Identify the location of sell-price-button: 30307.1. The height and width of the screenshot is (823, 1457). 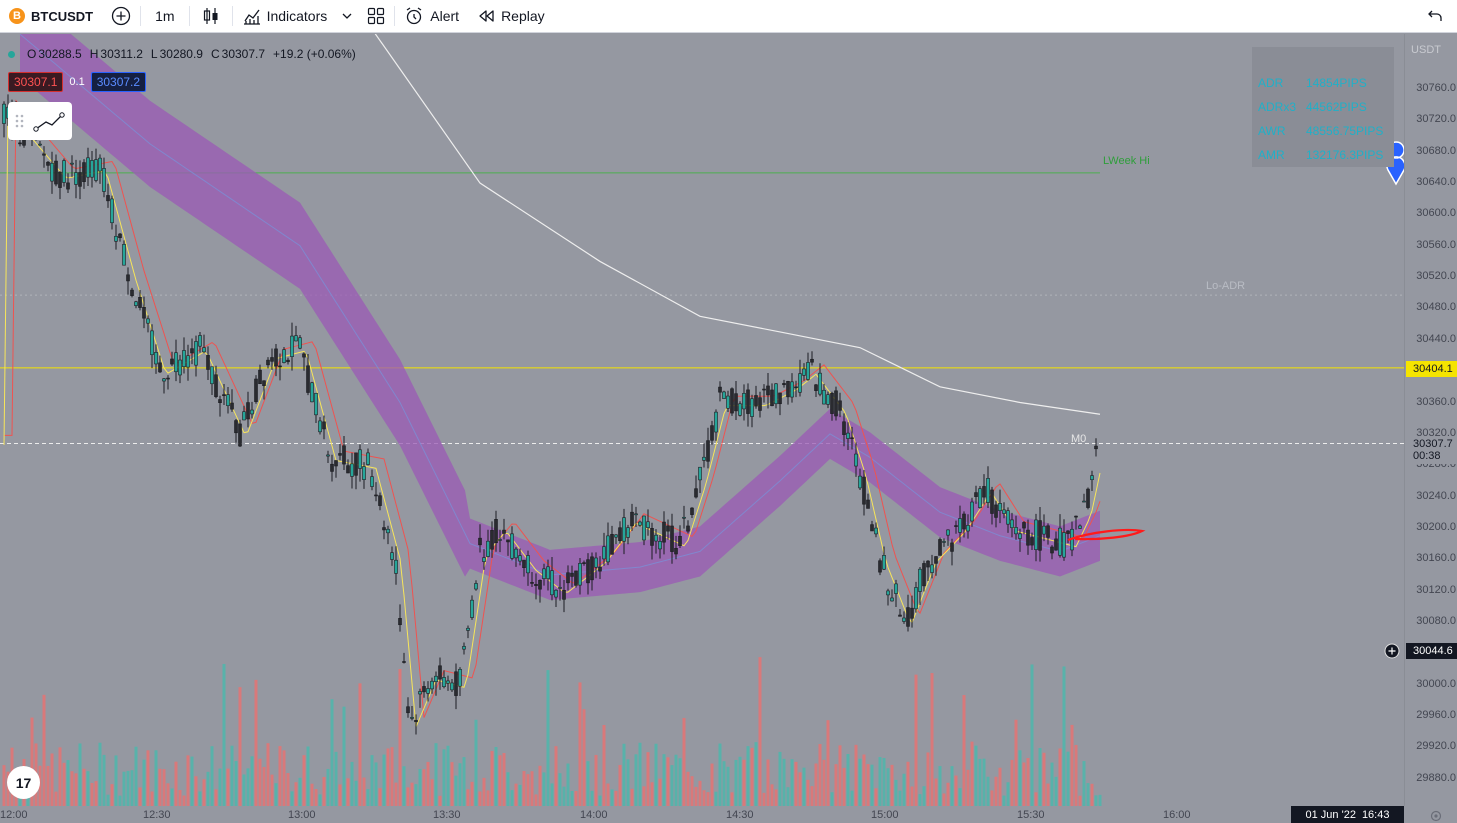
(36, 82).